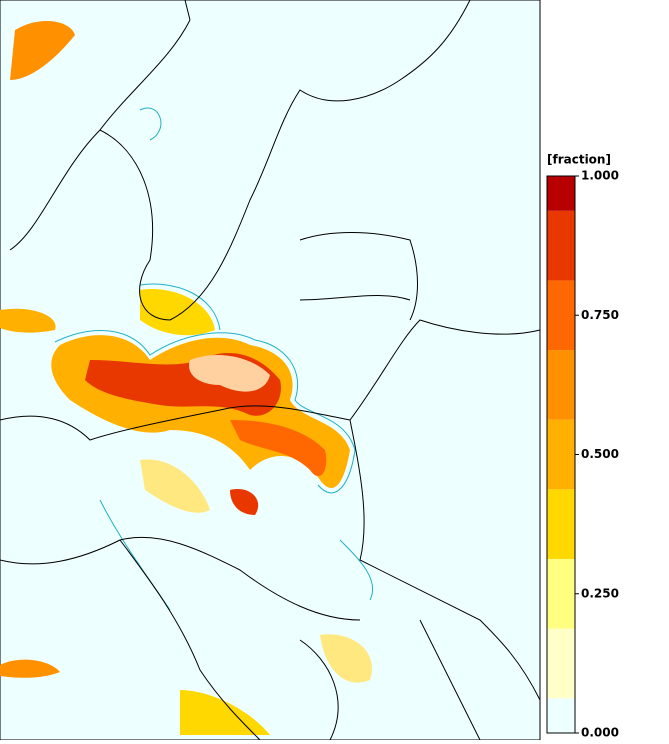 The image size is (669, 744). I want to click on colorbar: 0.000 0.250 0.500 0.750 1.000, so click(582, 454).